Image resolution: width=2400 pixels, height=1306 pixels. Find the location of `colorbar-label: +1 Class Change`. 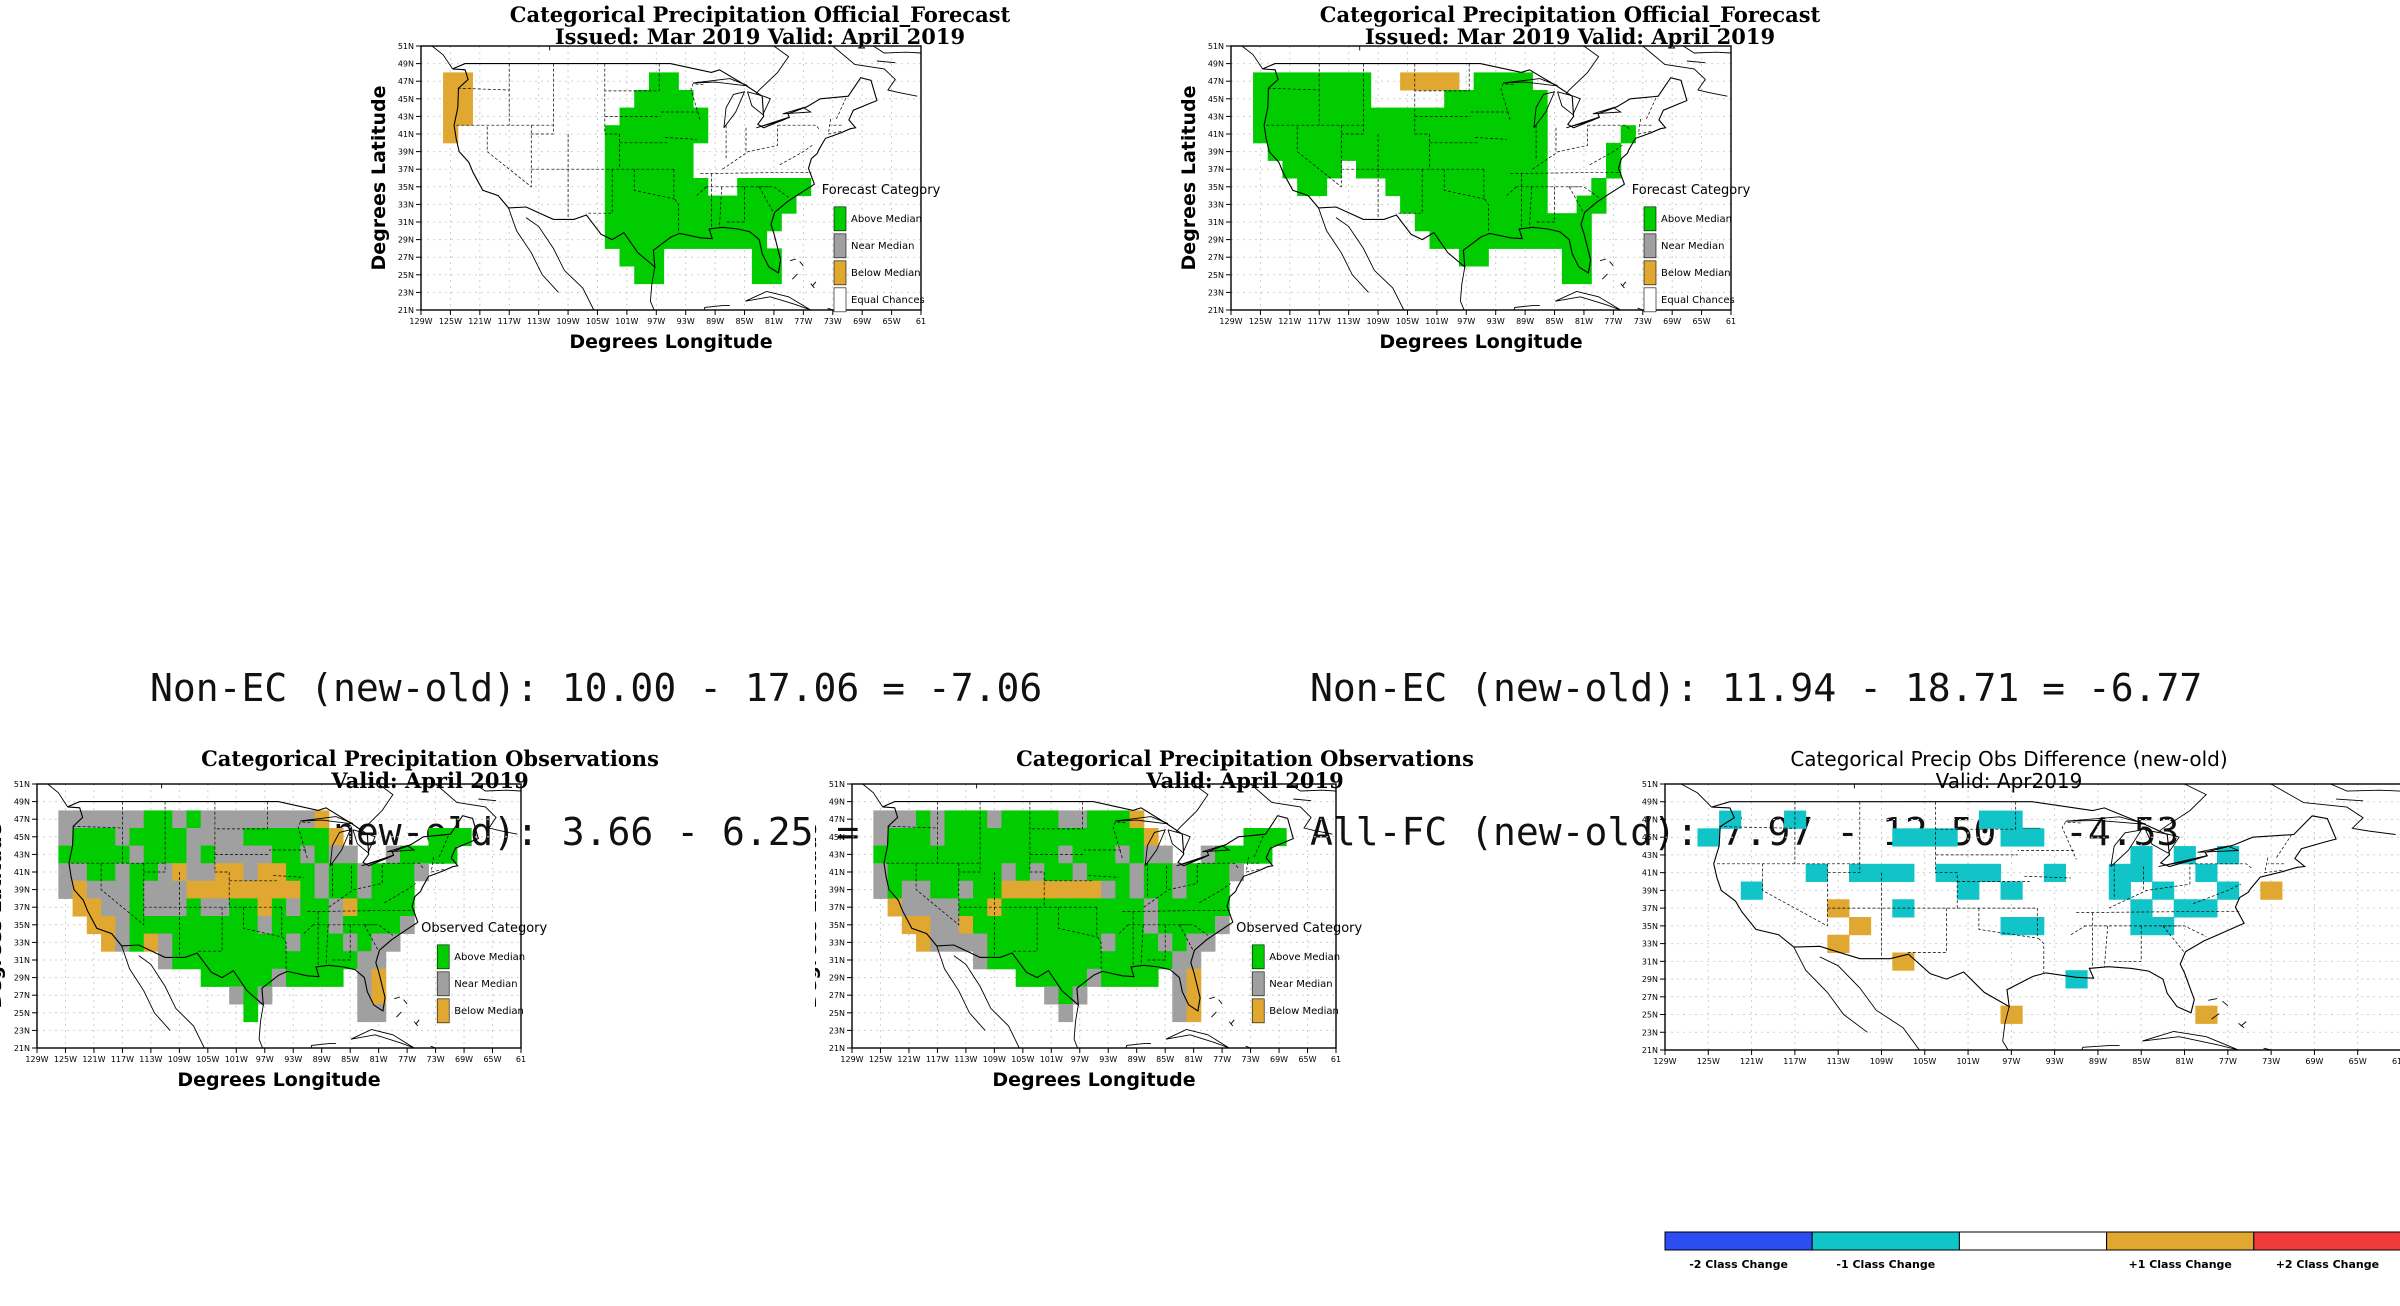

colorbar-label: +1 Class Change is located at coordinates (2180, 1264).